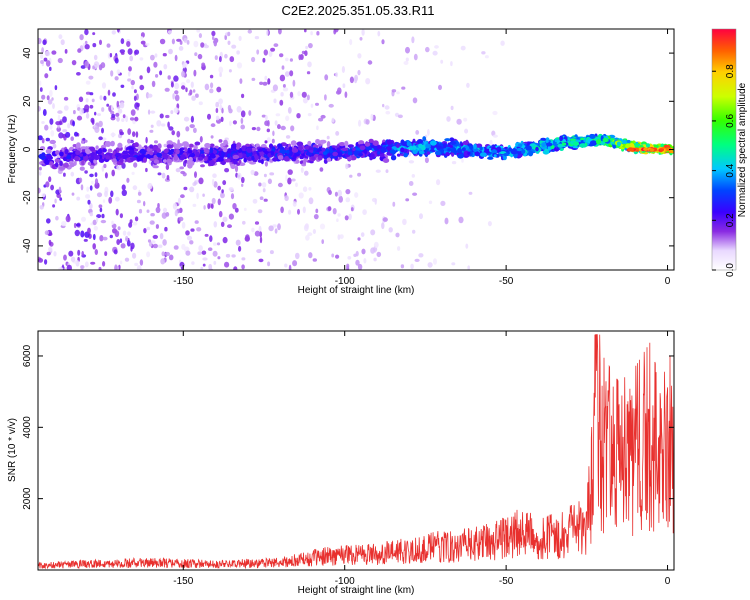 Image resolution: width=750 pixels, height=600 pixels. Describe the element at coordinates (27, 197) in the screenshot. I see `y-tick-label: -20` at that location.